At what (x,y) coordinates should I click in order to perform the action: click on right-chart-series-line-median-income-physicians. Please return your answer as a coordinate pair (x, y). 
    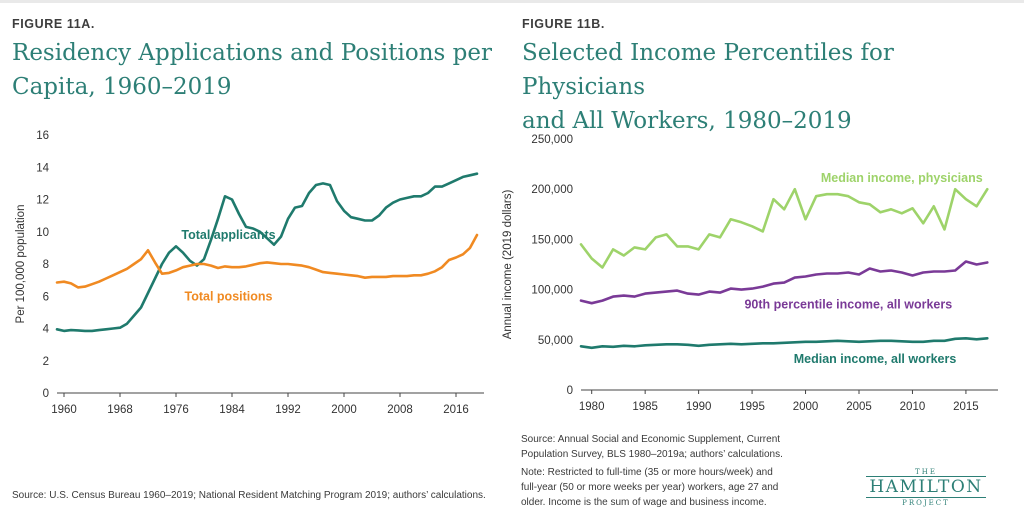
    Looking at the image, I should click on (784, 228).